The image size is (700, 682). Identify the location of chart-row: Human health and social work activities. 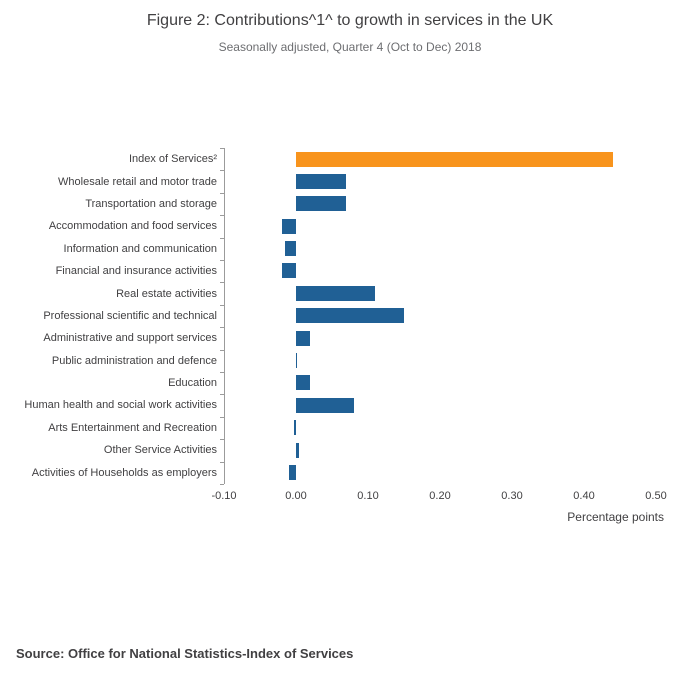
(350, 405).